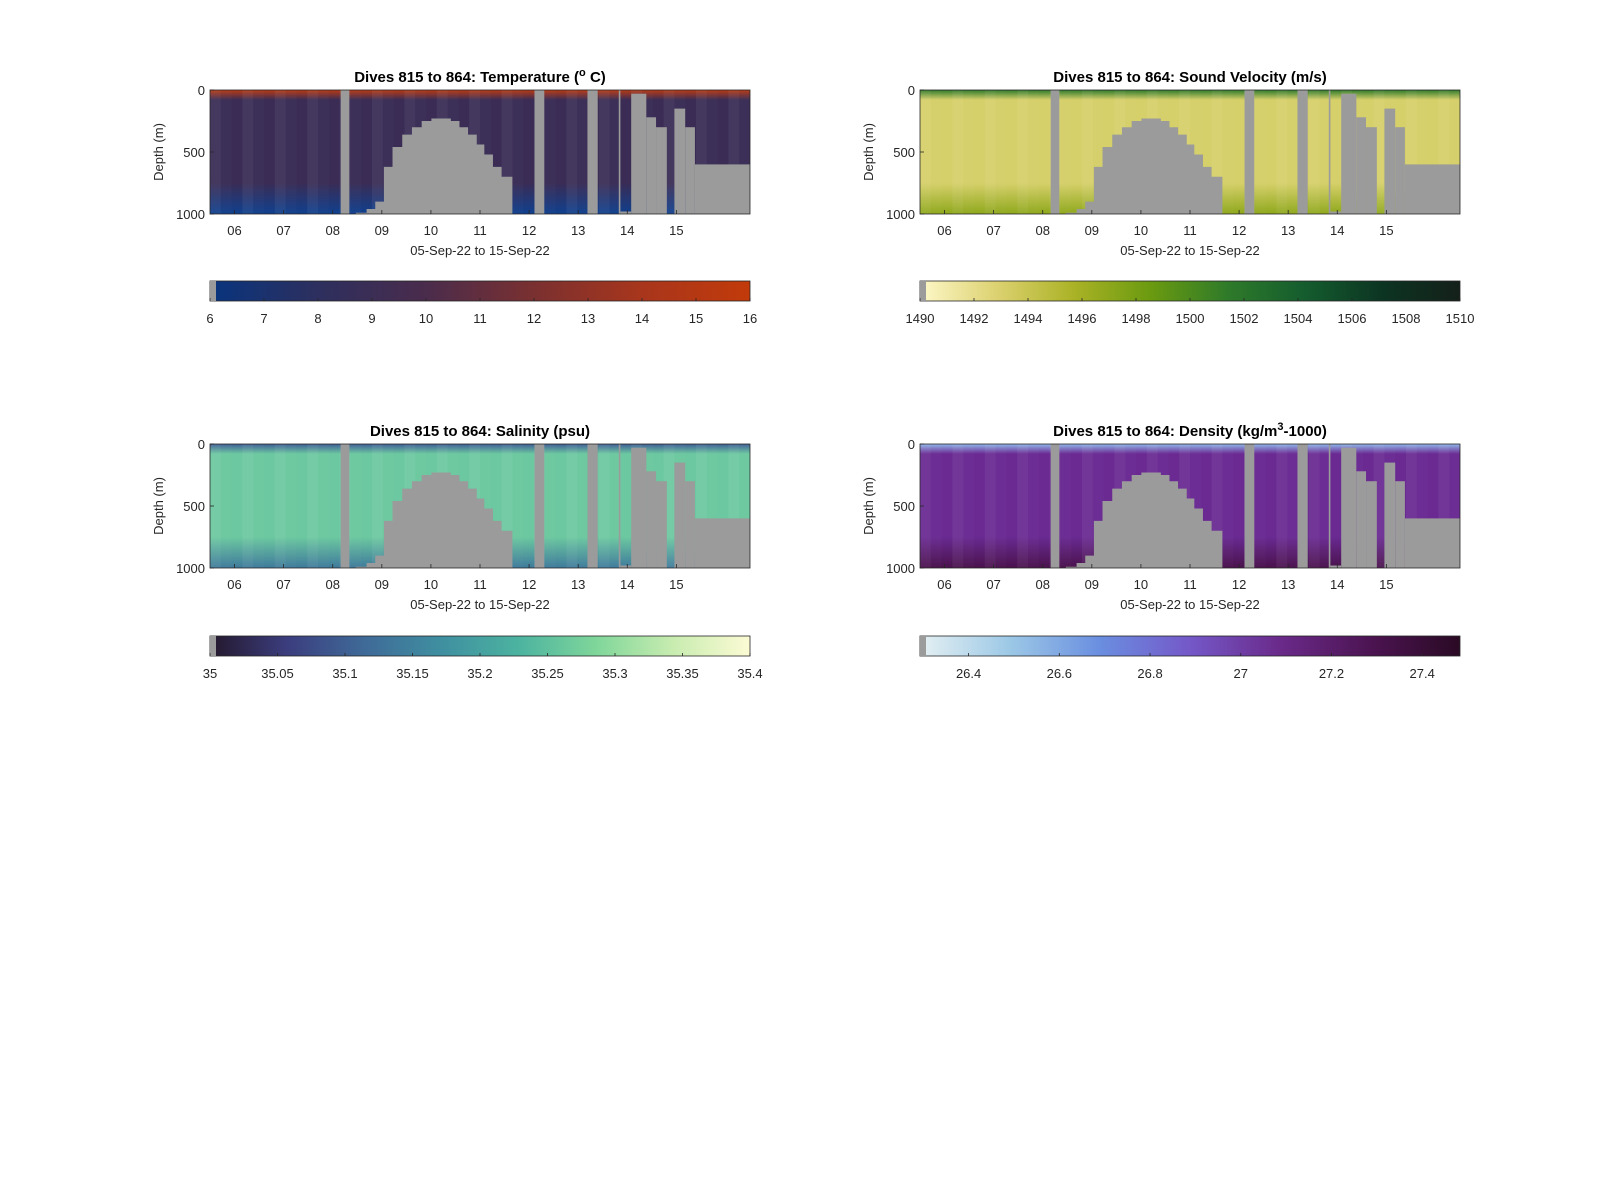  What do you see at coordinates (210, 673) in the screenshot?
I see `colorbar-tick-label: 35` at bounding box center [210, 673].